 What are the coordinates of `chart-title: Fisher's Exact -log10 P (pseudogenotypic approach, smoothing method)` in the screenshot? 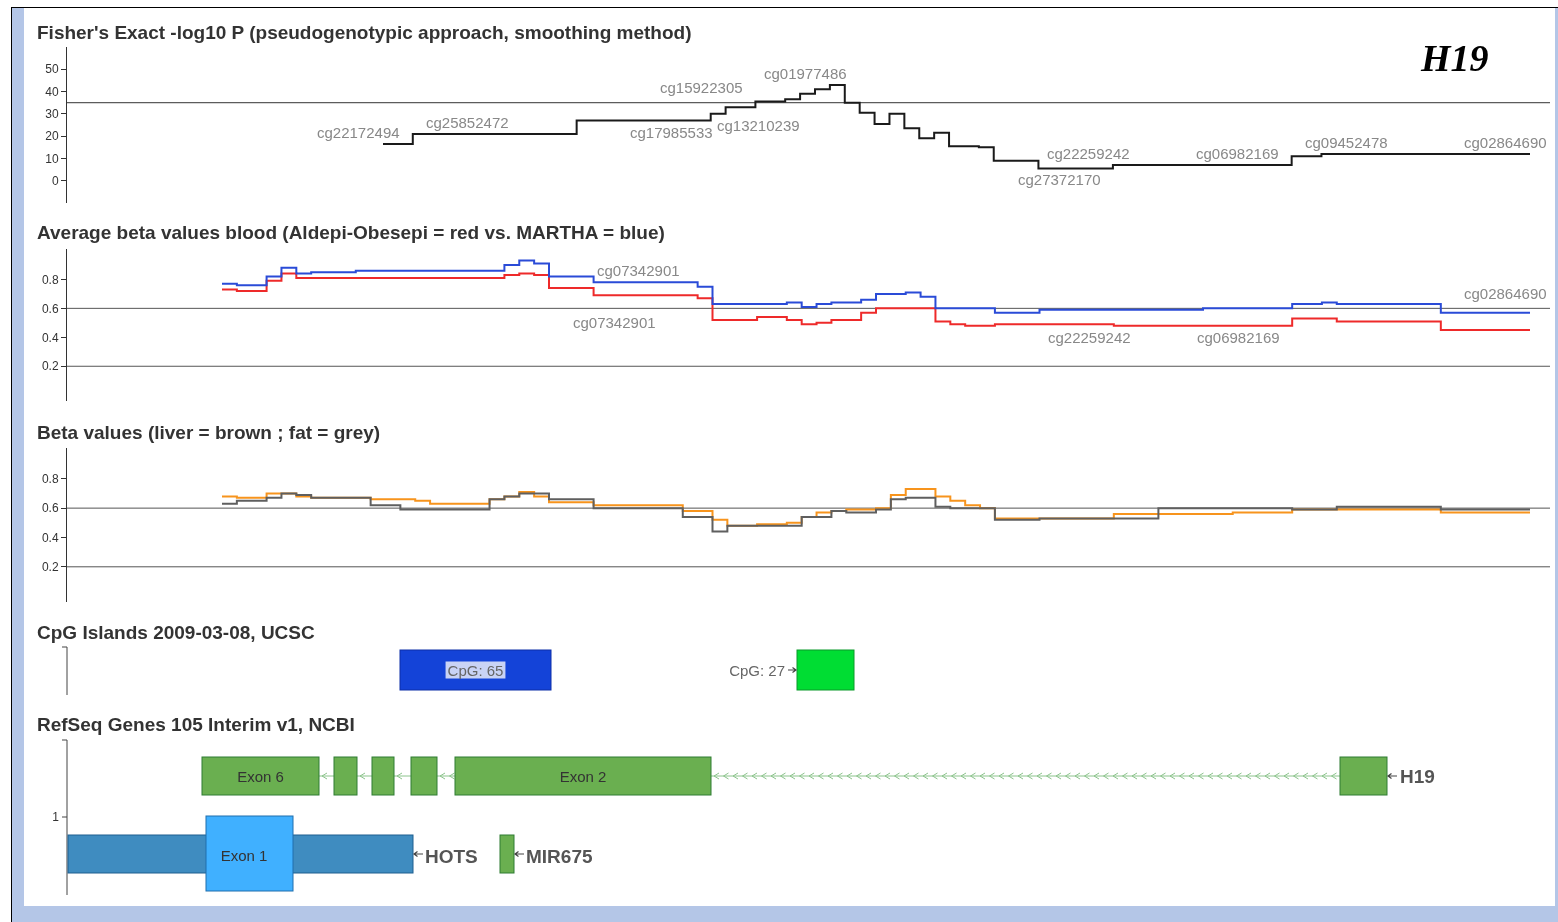 It's located at (364, 32).